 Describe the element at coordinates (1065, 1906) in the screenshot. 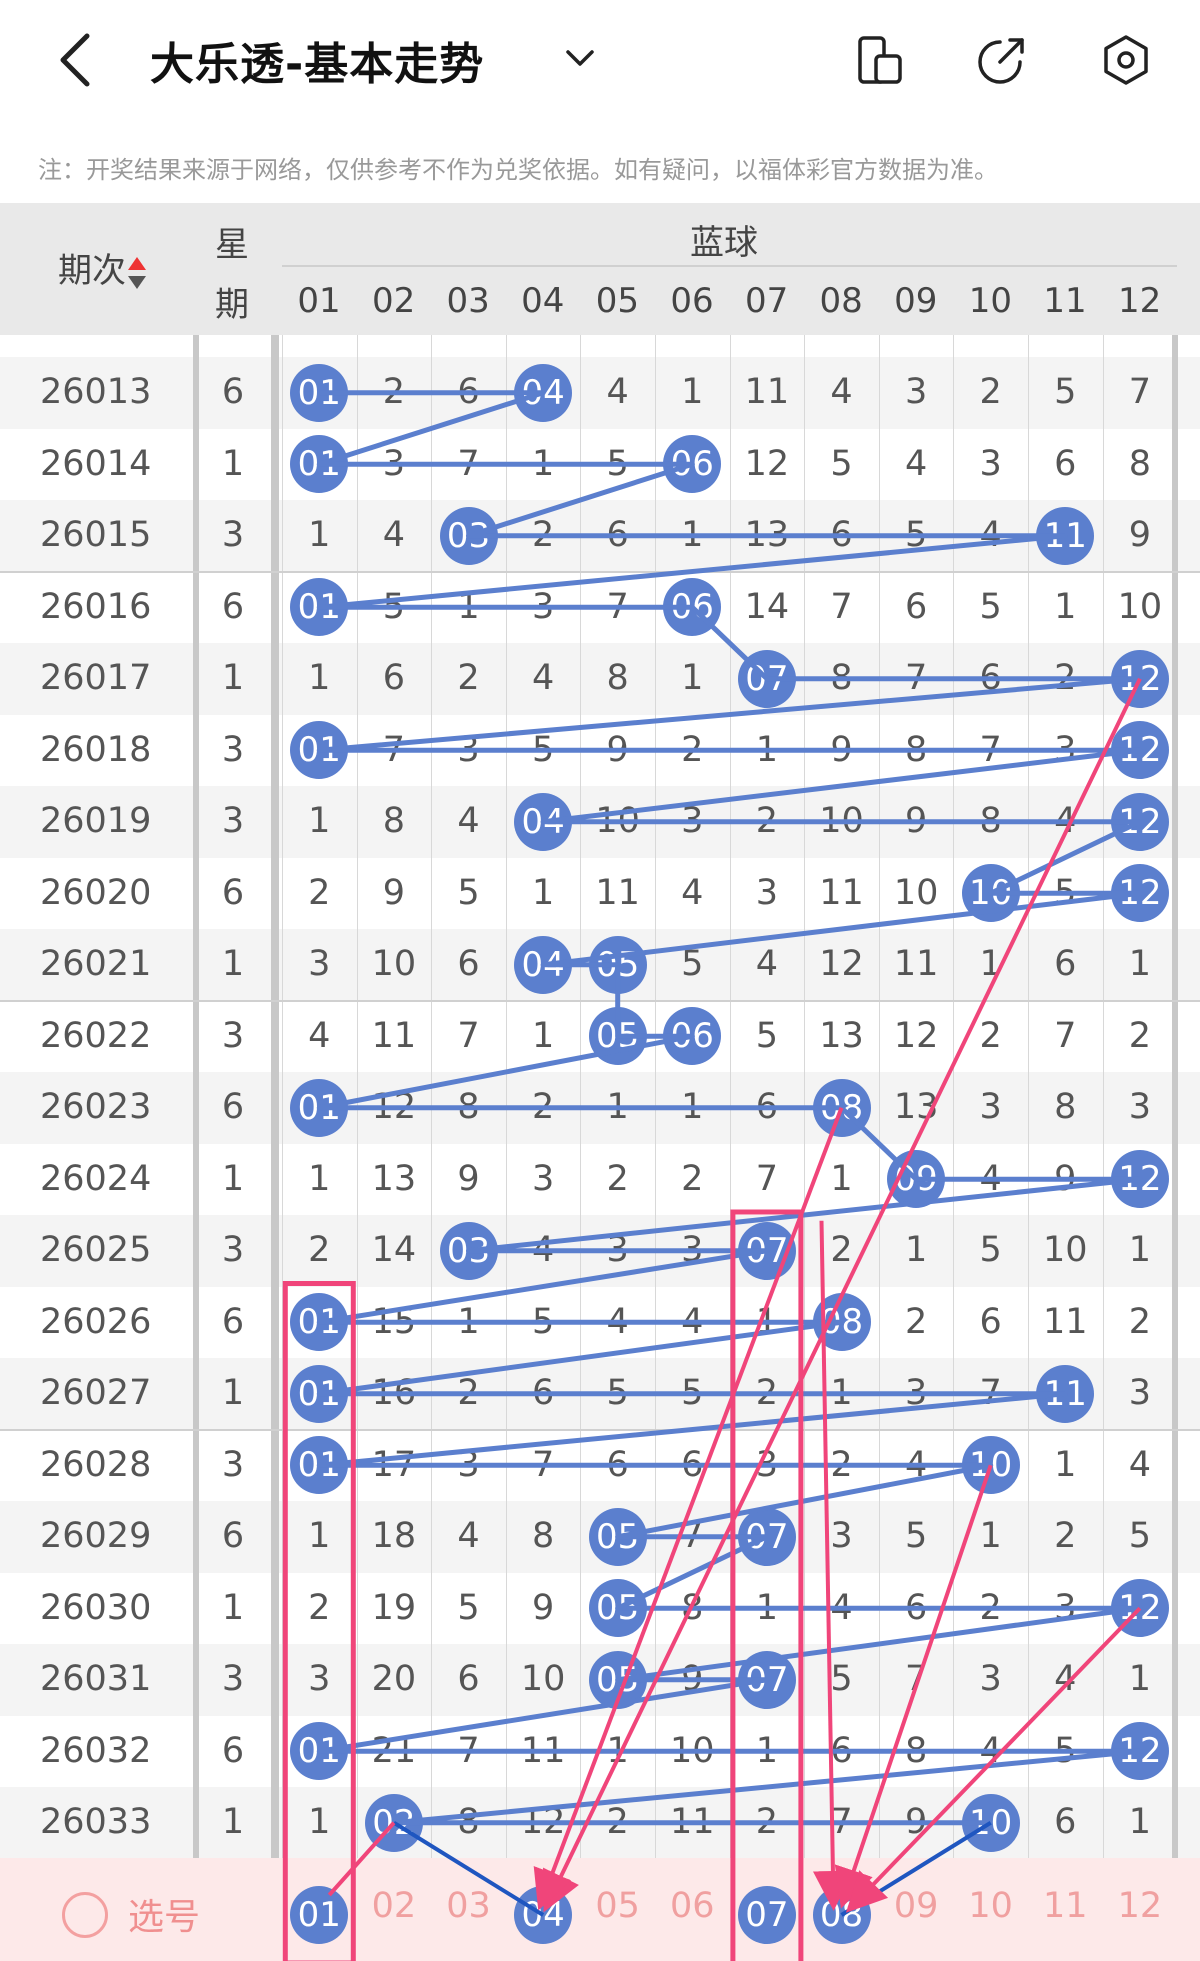

I see `pick-option: 11` at that location.